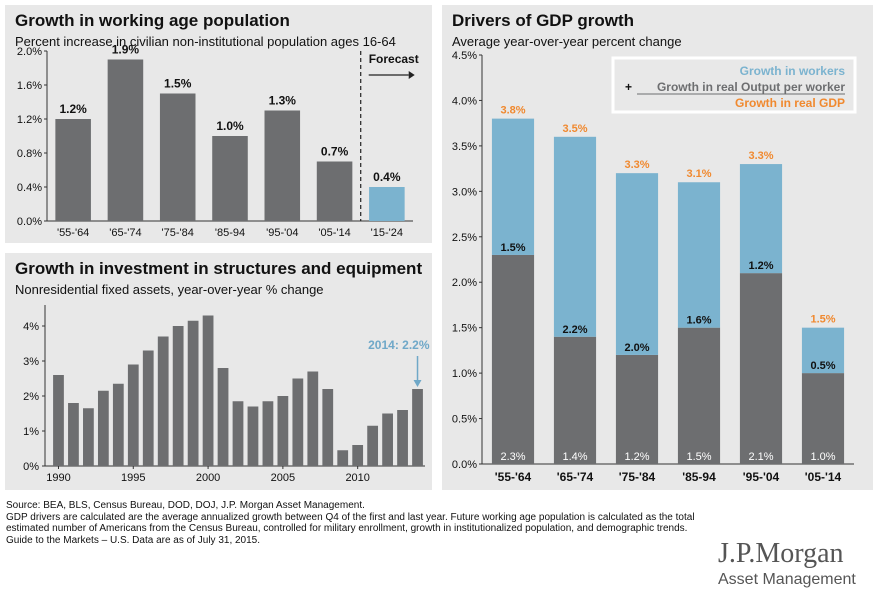  What do you see at coordinates (31, 397) in the screenshot?
I see `y-tick-label: 2%` at bounding box center [31, 397].